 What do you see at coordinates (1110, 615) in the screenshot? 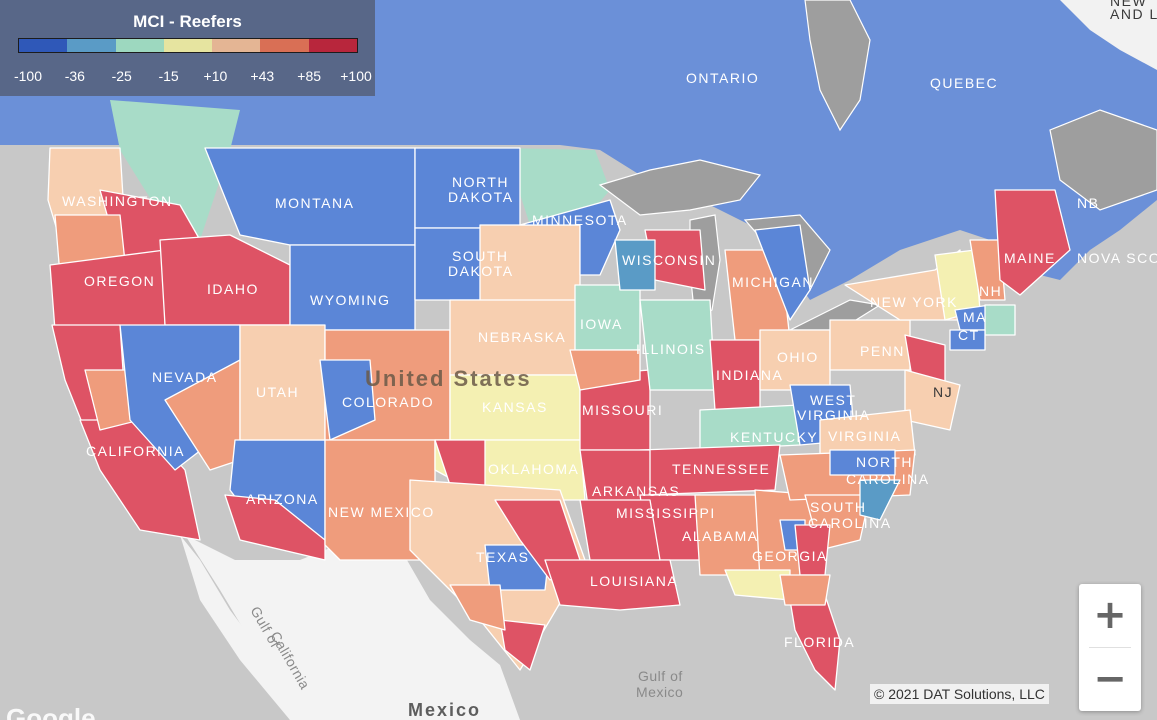
I see `zoom-in-button: +` at bounding box center [1110, 615].